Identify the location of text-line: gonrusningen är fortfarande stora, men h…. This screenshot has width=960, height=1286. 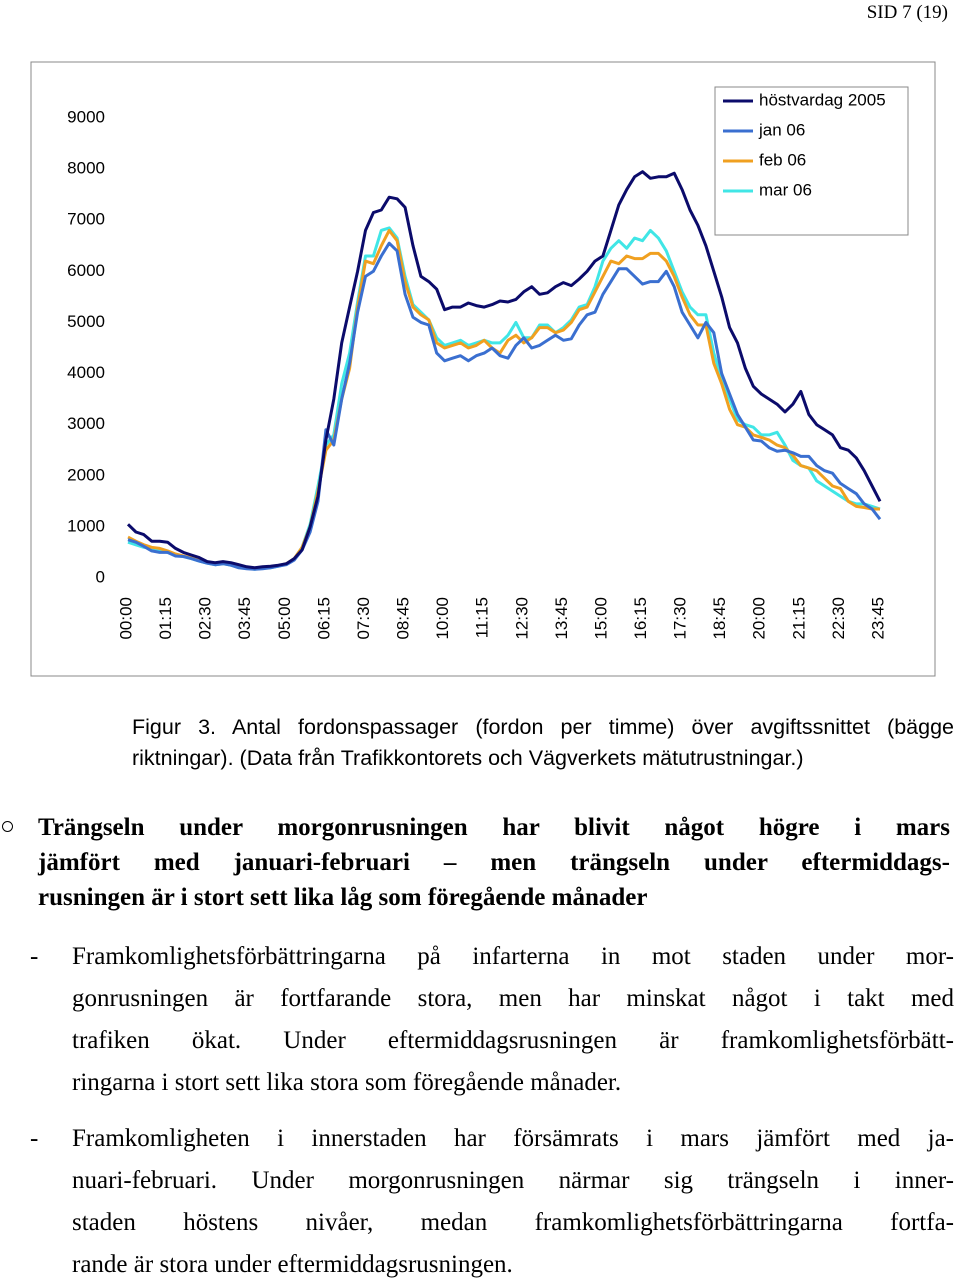
(513, 998).